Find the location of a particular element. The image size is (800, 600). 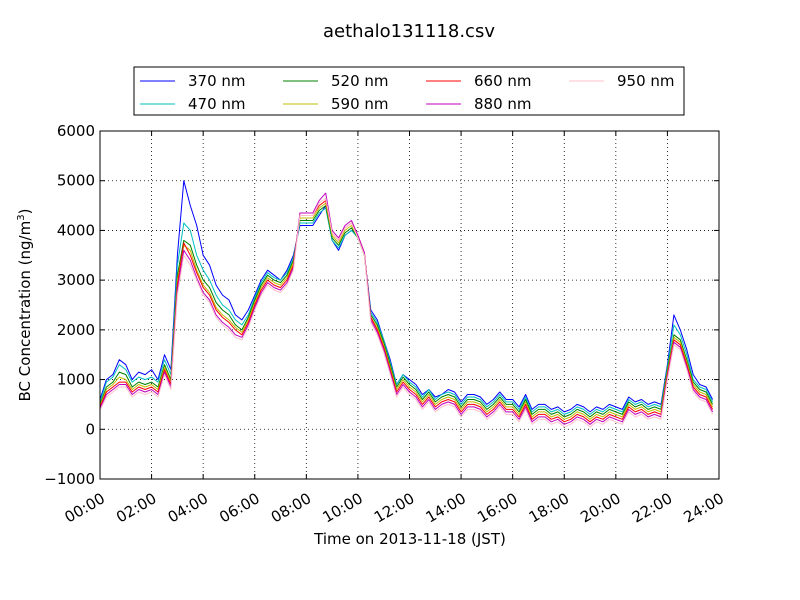

legend-box is located at coordinates (409, 91).